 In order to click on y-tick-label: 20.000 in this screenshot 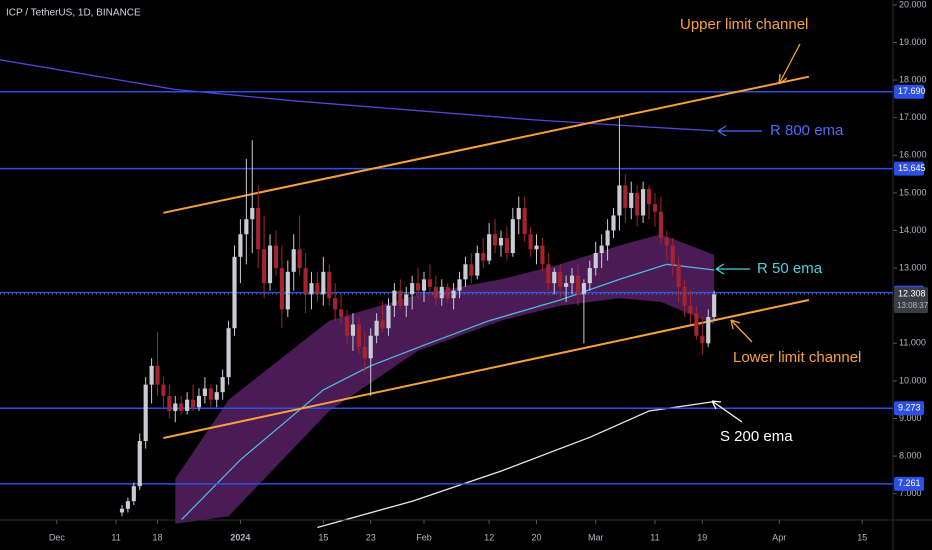, I will do `click(913, 4)`.